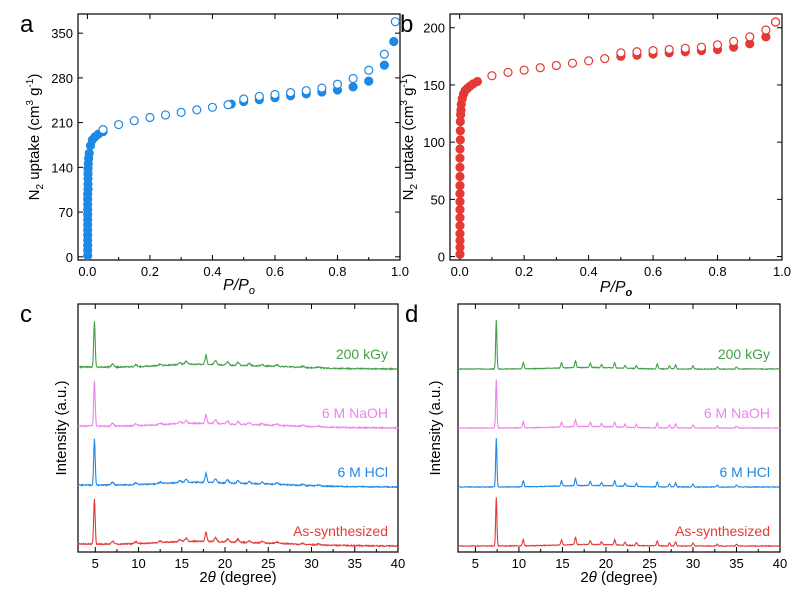 This screenshot has height=594, width=801. Describe the element at coordinates (649, 563) in the screenshot. I see `x-tick-label: 25` at that location.